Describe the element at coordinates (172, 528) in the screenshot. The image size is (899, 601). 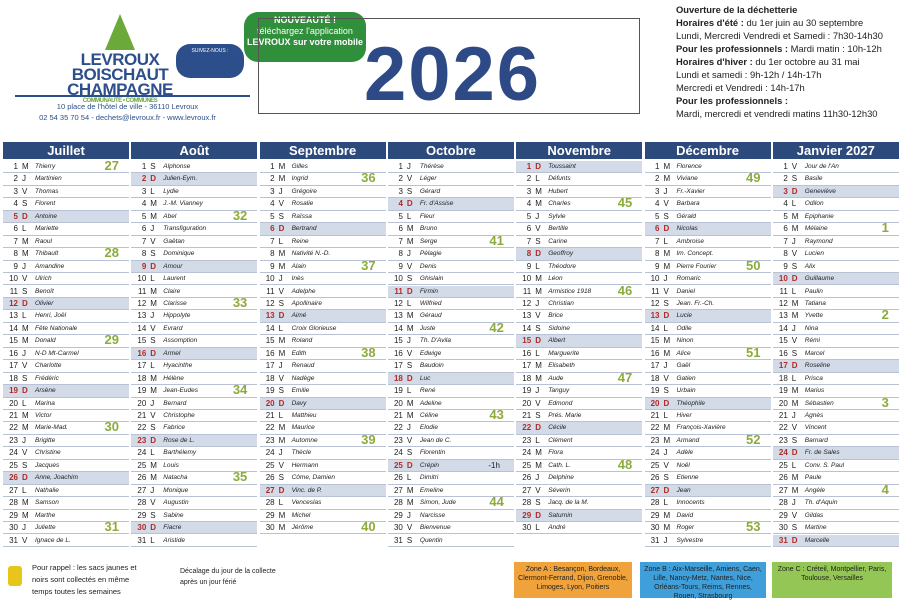
I see `saint: Fiacre` at that location.